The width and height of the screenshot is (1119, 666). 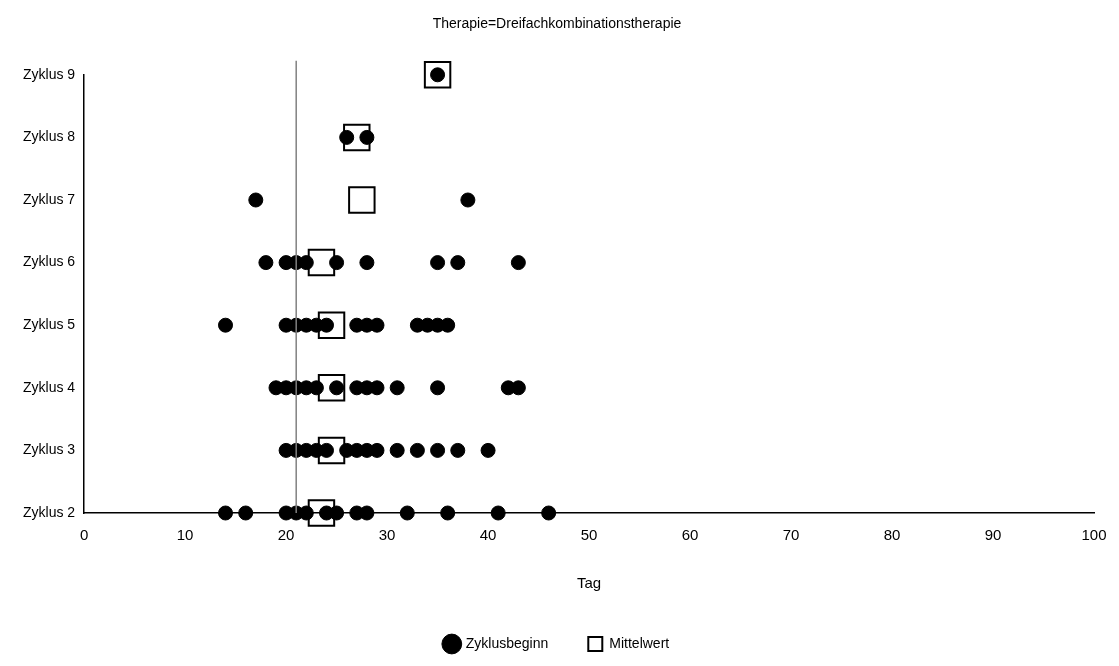 I want to click on x-tick-label: 10, so click(x=185, y=535).